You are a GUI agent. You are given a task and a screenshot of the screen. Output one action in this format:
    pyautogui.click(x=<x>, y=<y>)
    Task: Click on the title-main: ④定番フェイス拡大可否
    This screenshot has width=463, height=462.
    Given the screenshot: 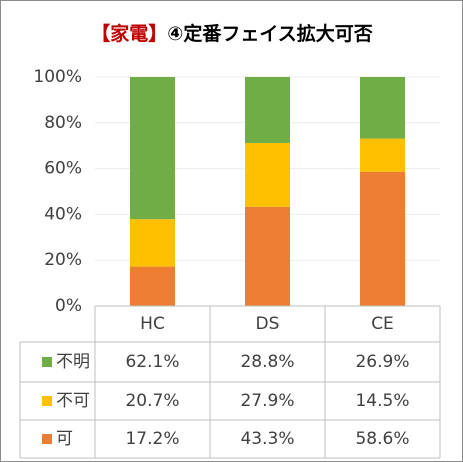 What is the action you would take?
    pyautogui.click(x=270, y=33)
    